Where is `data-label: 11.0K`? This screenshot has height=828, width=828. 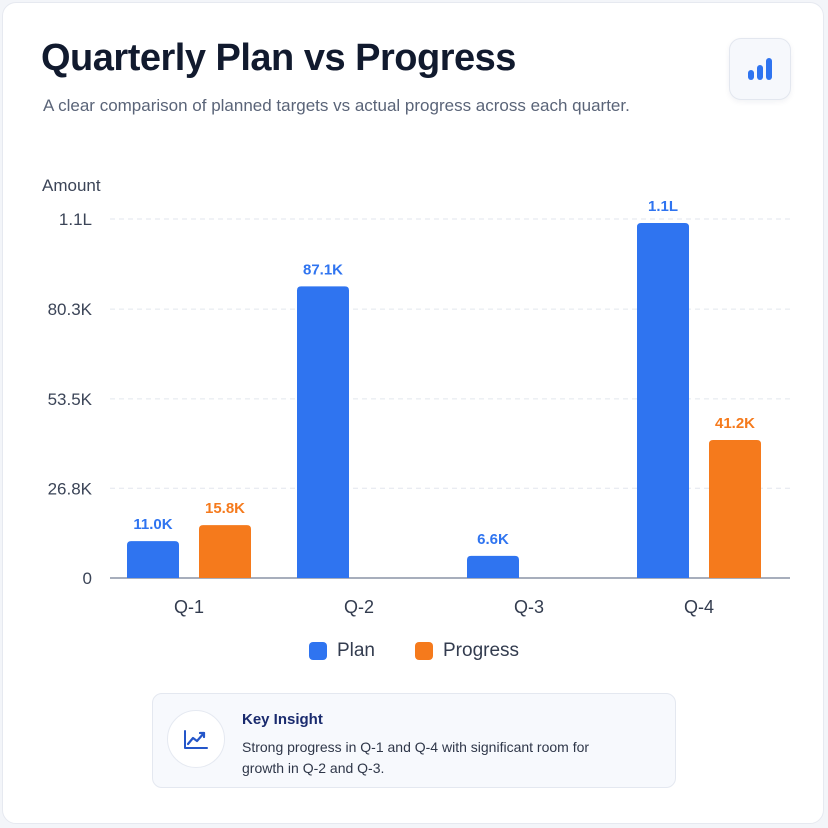 data-label: 11.0K is located at coordinates (152, 524).